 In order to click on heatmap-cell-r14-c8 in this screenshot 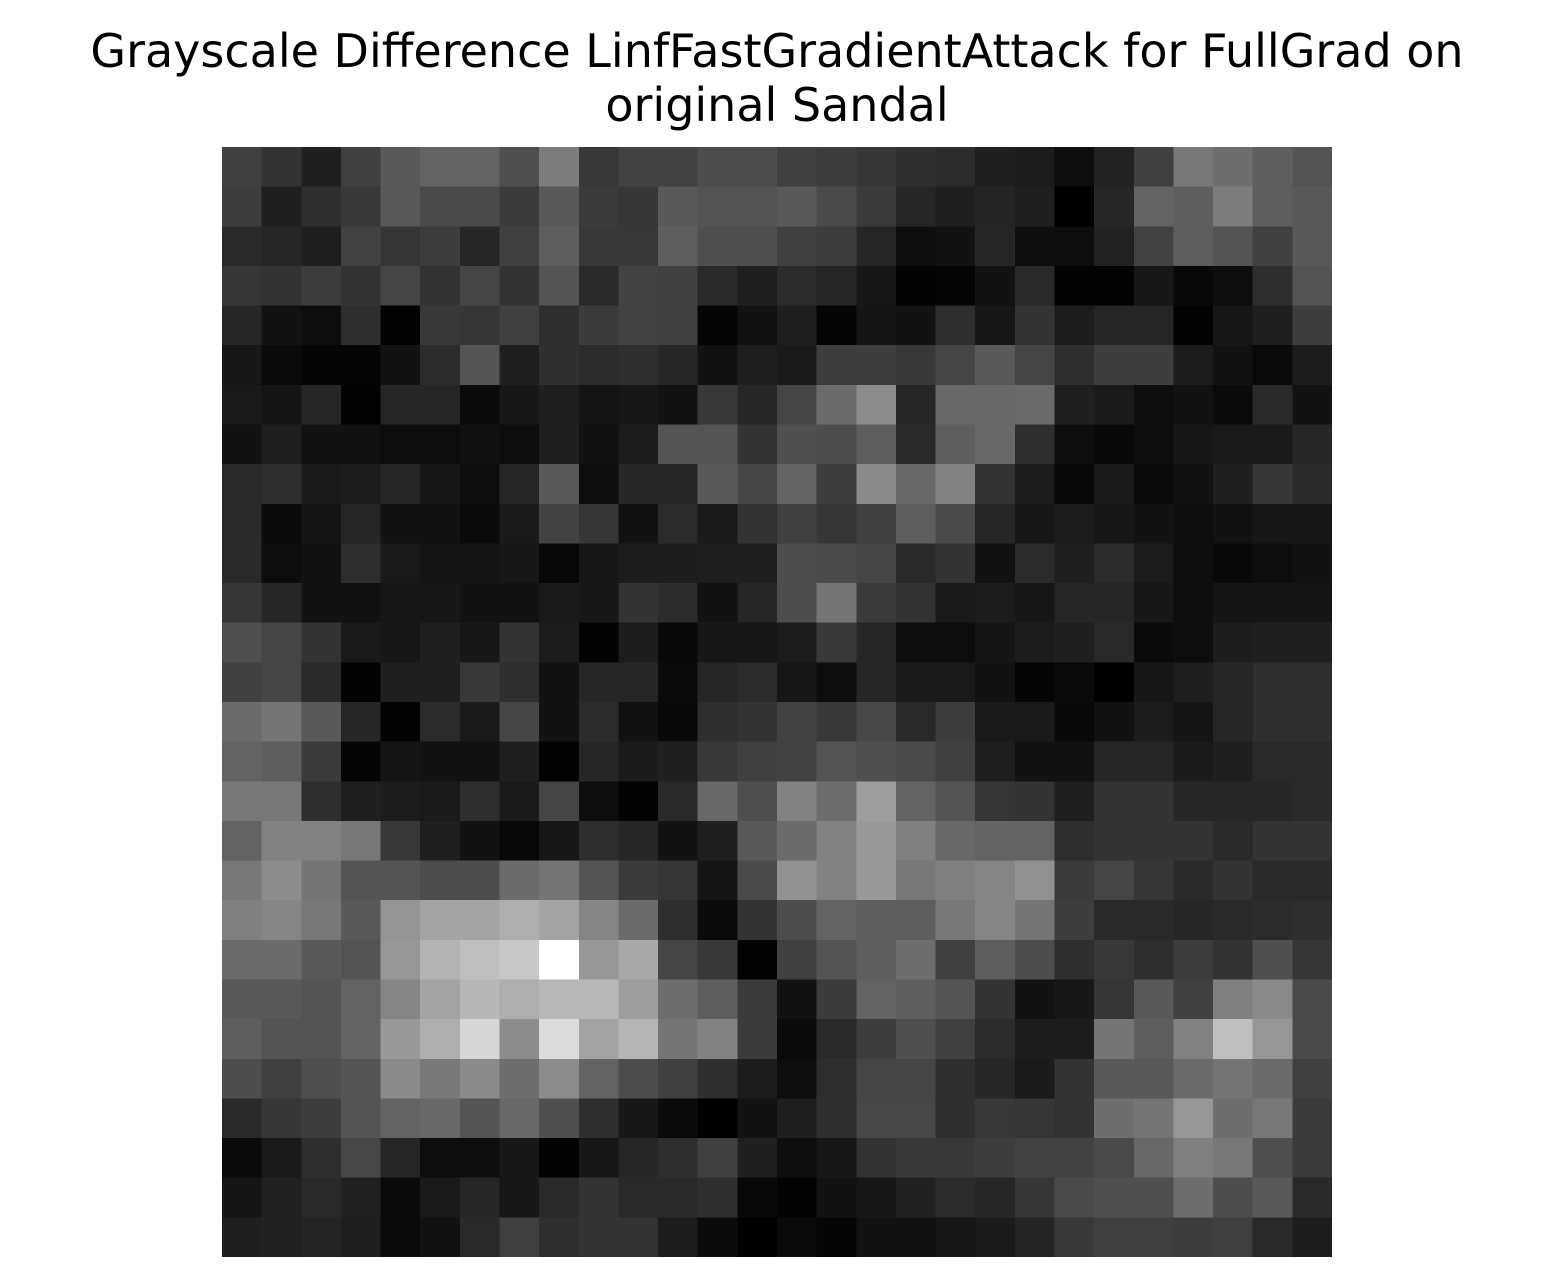, I will do `click(559, 722)`.